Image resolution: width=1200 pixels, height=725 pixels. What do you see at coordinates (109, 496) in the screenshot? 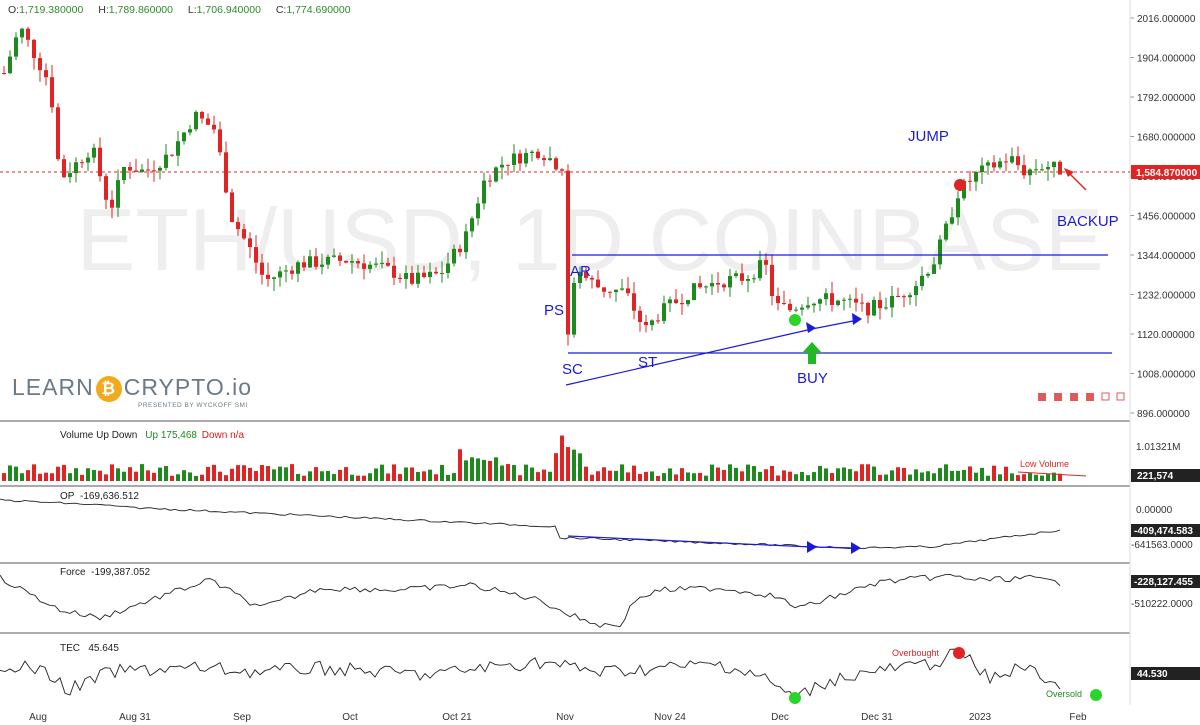
I see `op-value: -169,636.512` at bounding box center [109, 496].